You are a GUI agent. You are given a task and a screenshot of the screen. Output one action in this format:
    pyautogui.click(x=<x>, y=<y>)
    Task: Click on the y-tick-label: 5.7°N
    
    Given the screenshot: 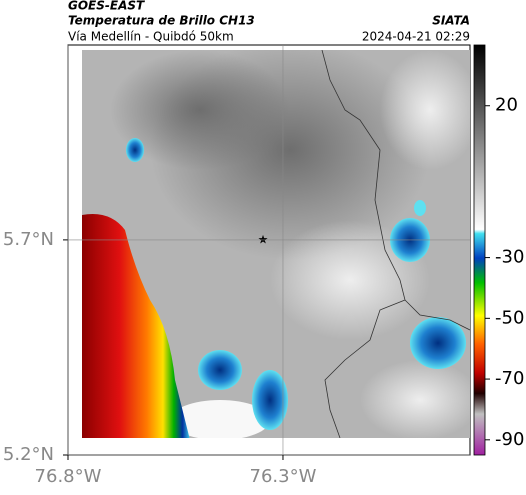 What is the action you would take?
    pyautogui.click(x=28, y=239)
    